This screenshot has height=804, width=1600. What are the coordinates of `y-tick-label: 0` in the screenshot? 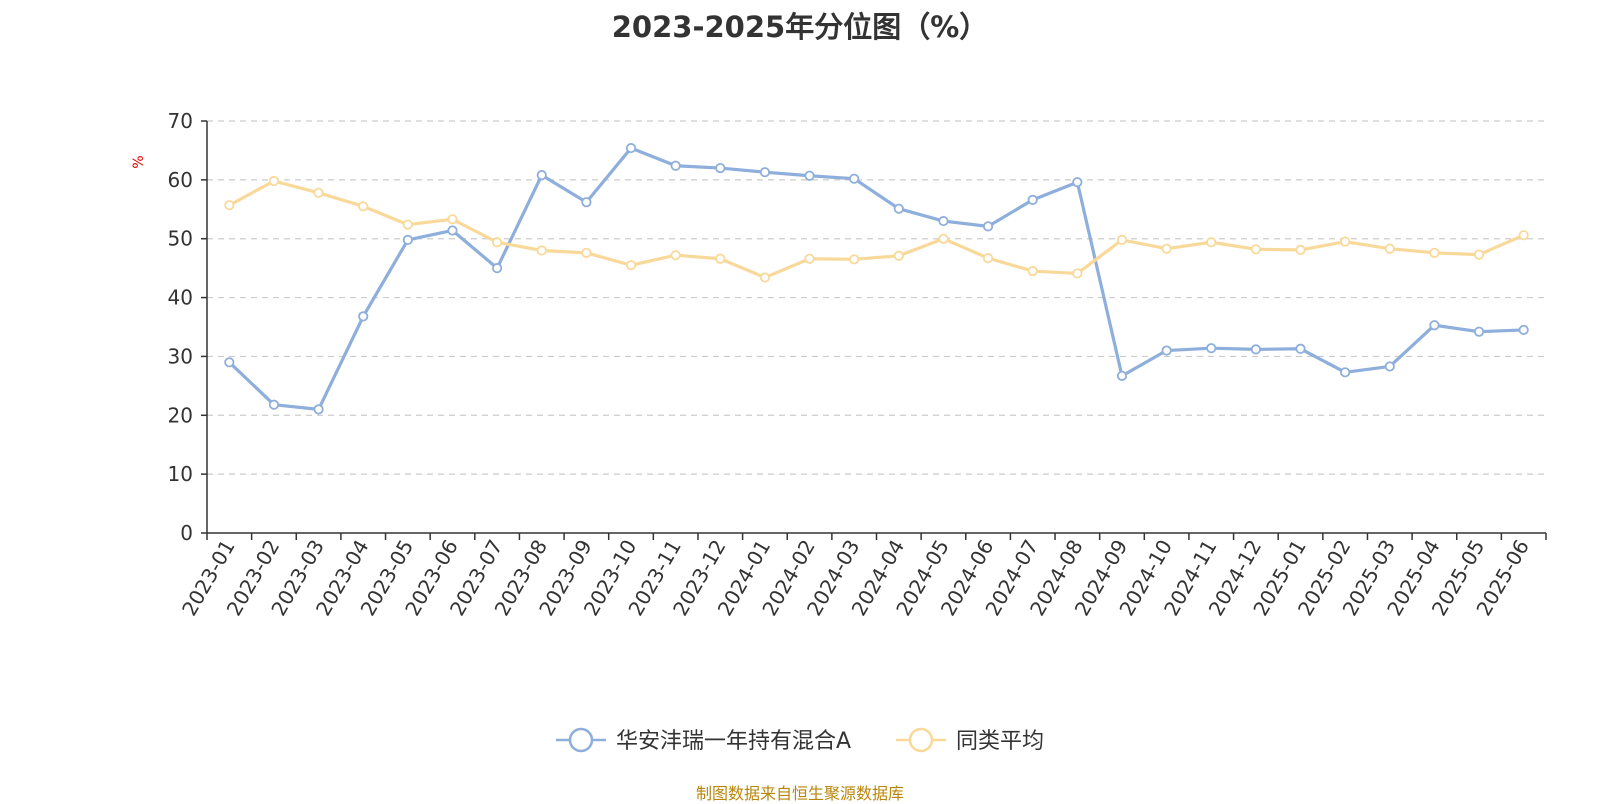 It's located at (186, 533).